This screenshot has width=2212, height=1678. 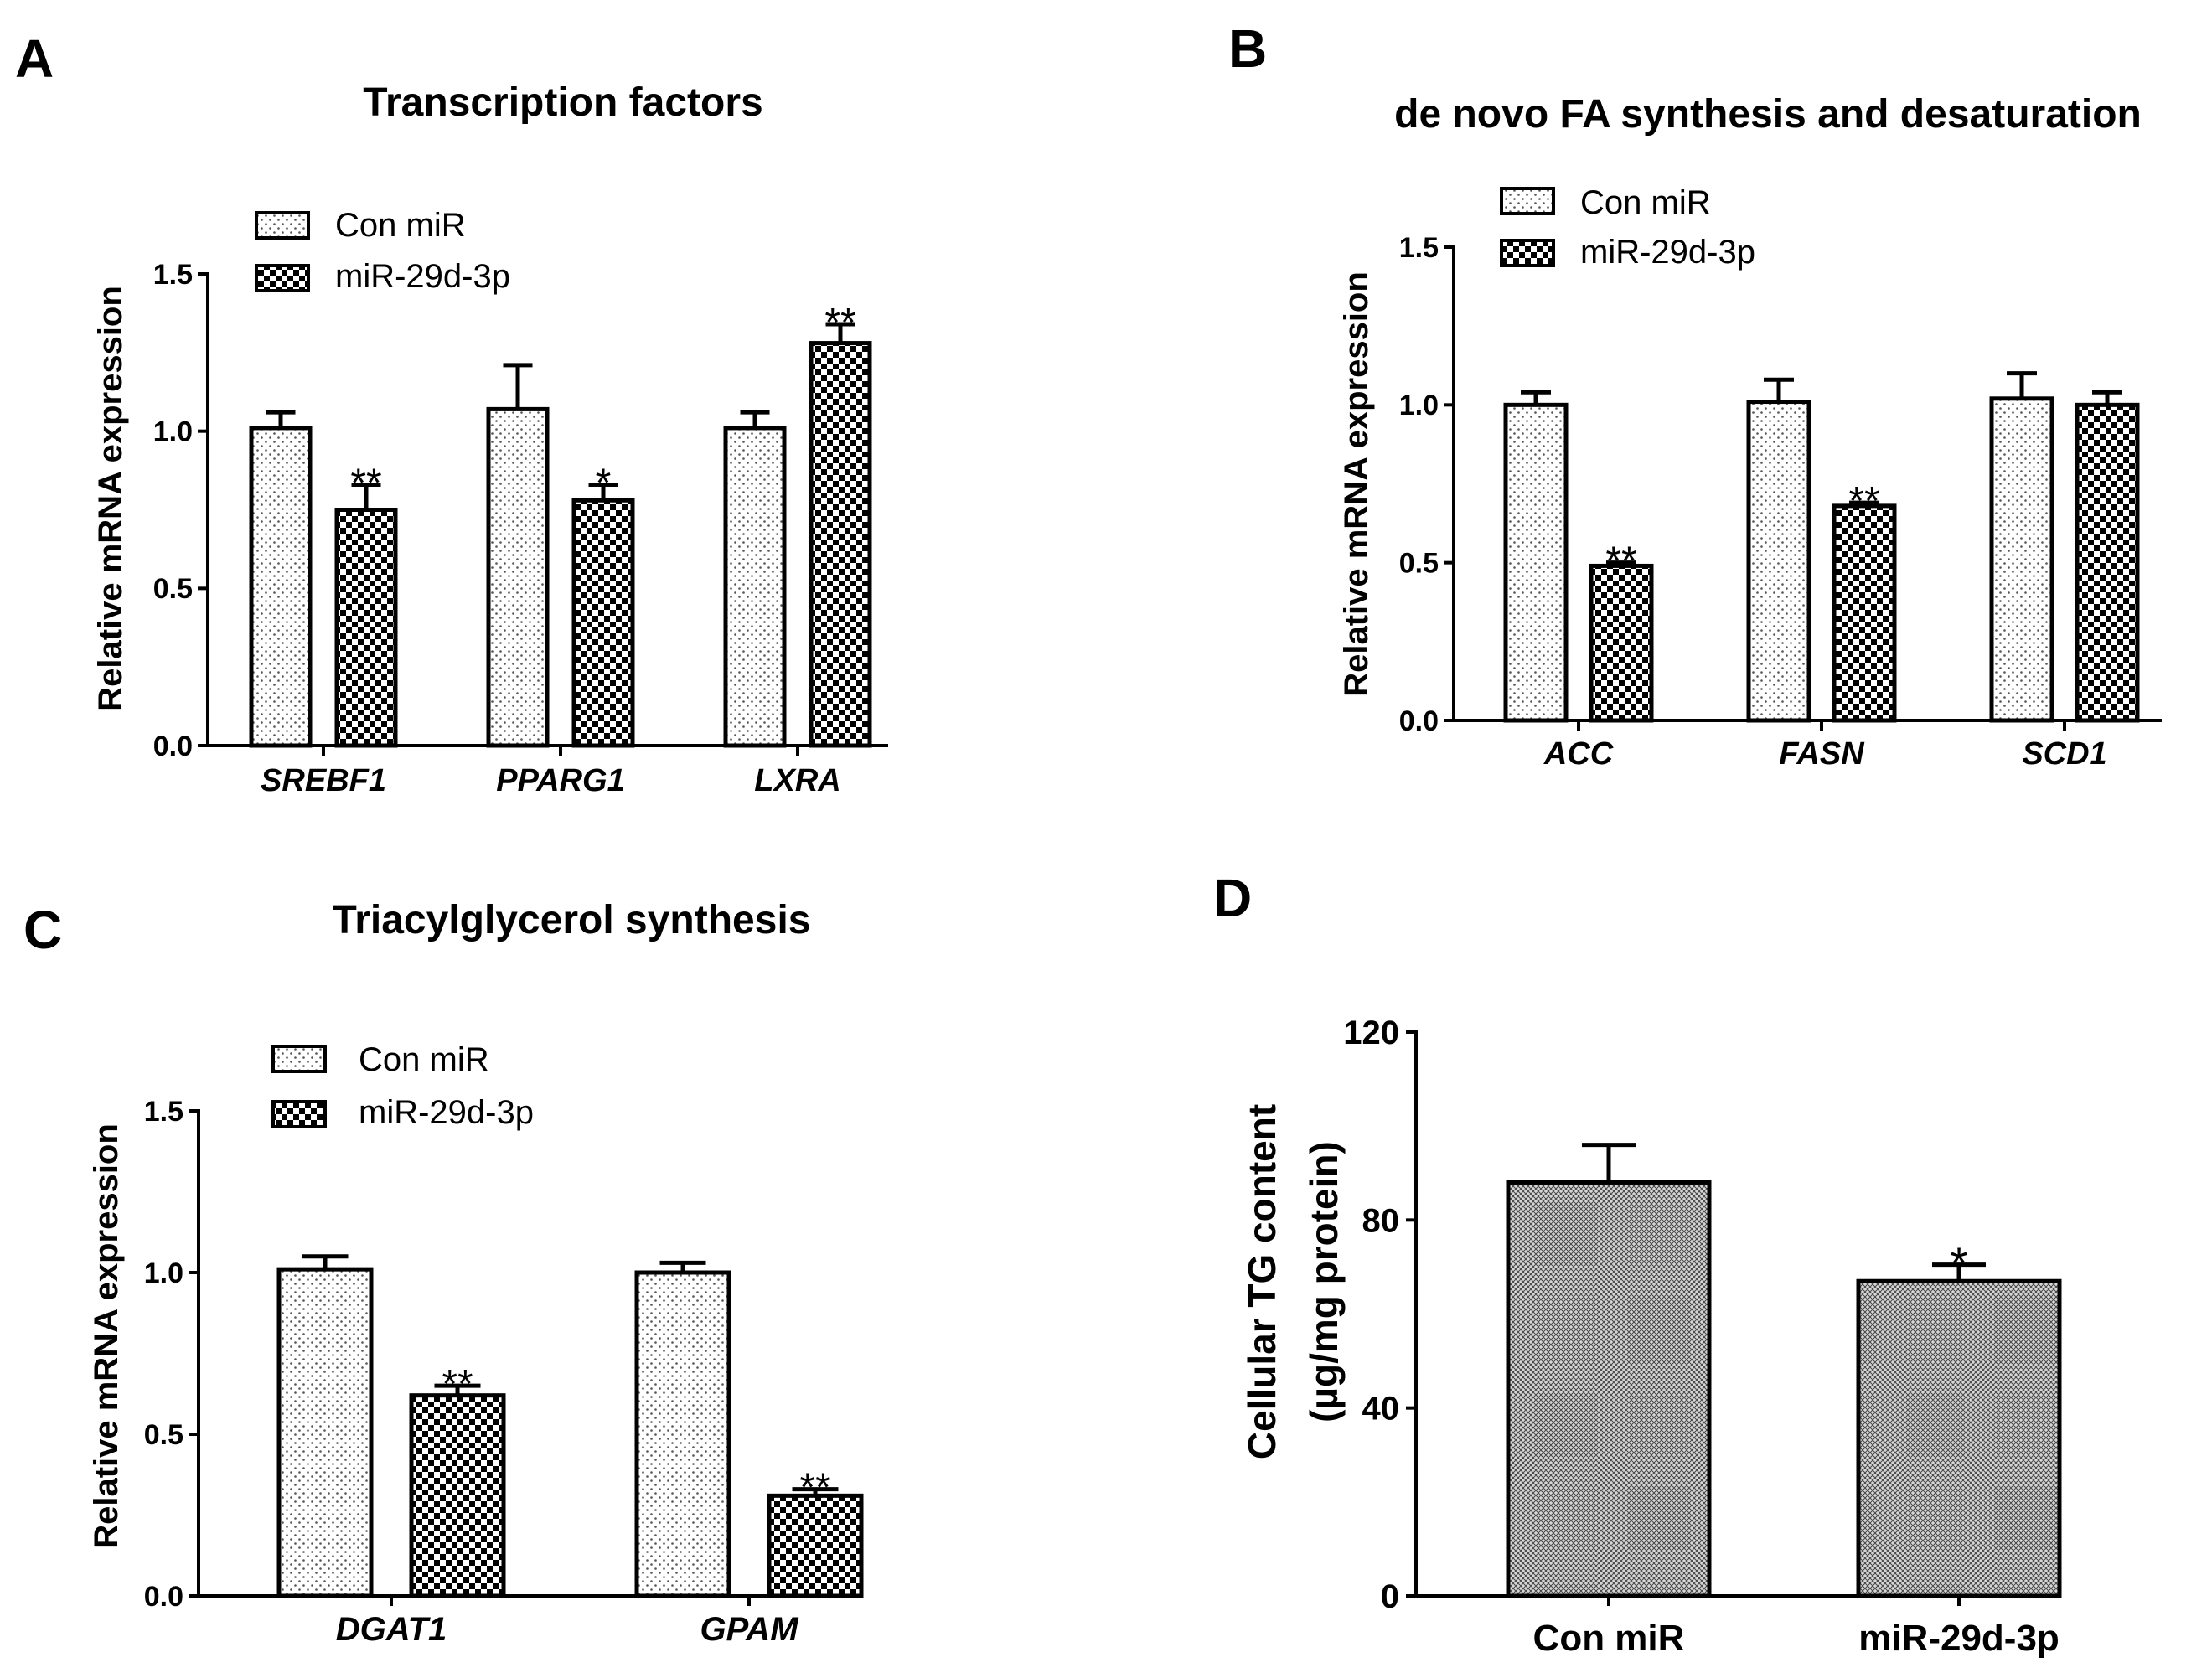 What do you see at coordinates (1578, 754) in the screenshot?
I see `x-tick-label: ACC` at bounding box center [1578, 754].